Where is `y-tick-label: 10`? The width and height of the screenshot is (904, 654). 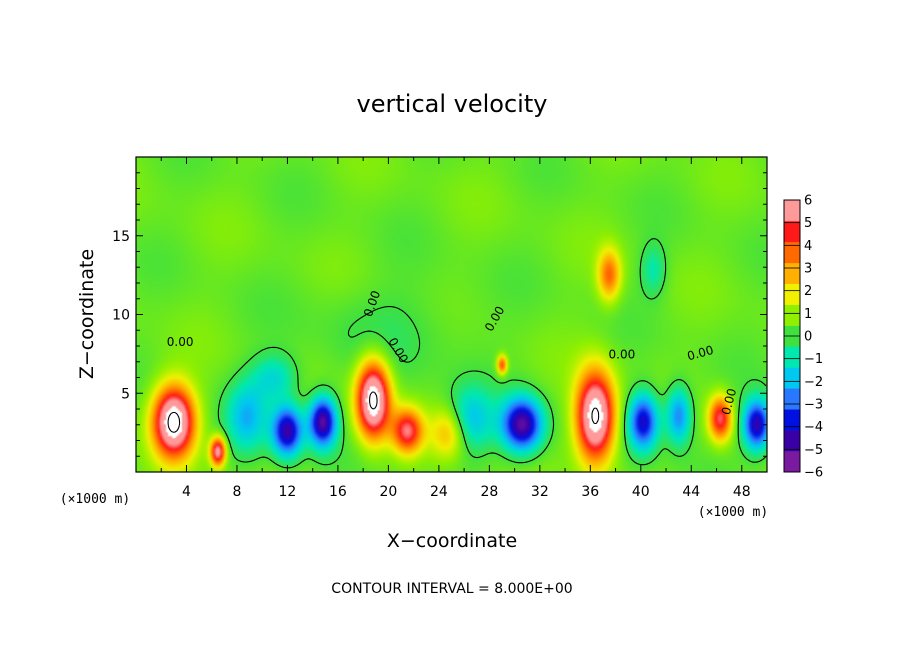 y-tick-label: 10 is located at coordinates (121, 316).